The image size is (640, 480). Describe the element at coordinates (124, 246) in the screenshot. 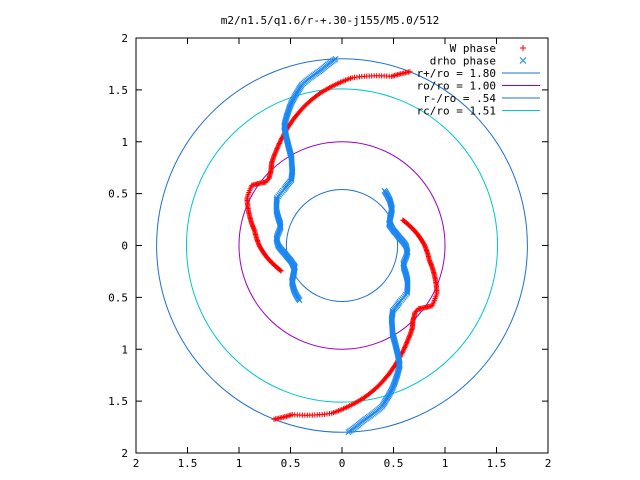

I see `y-tick-label: 0` at that location.